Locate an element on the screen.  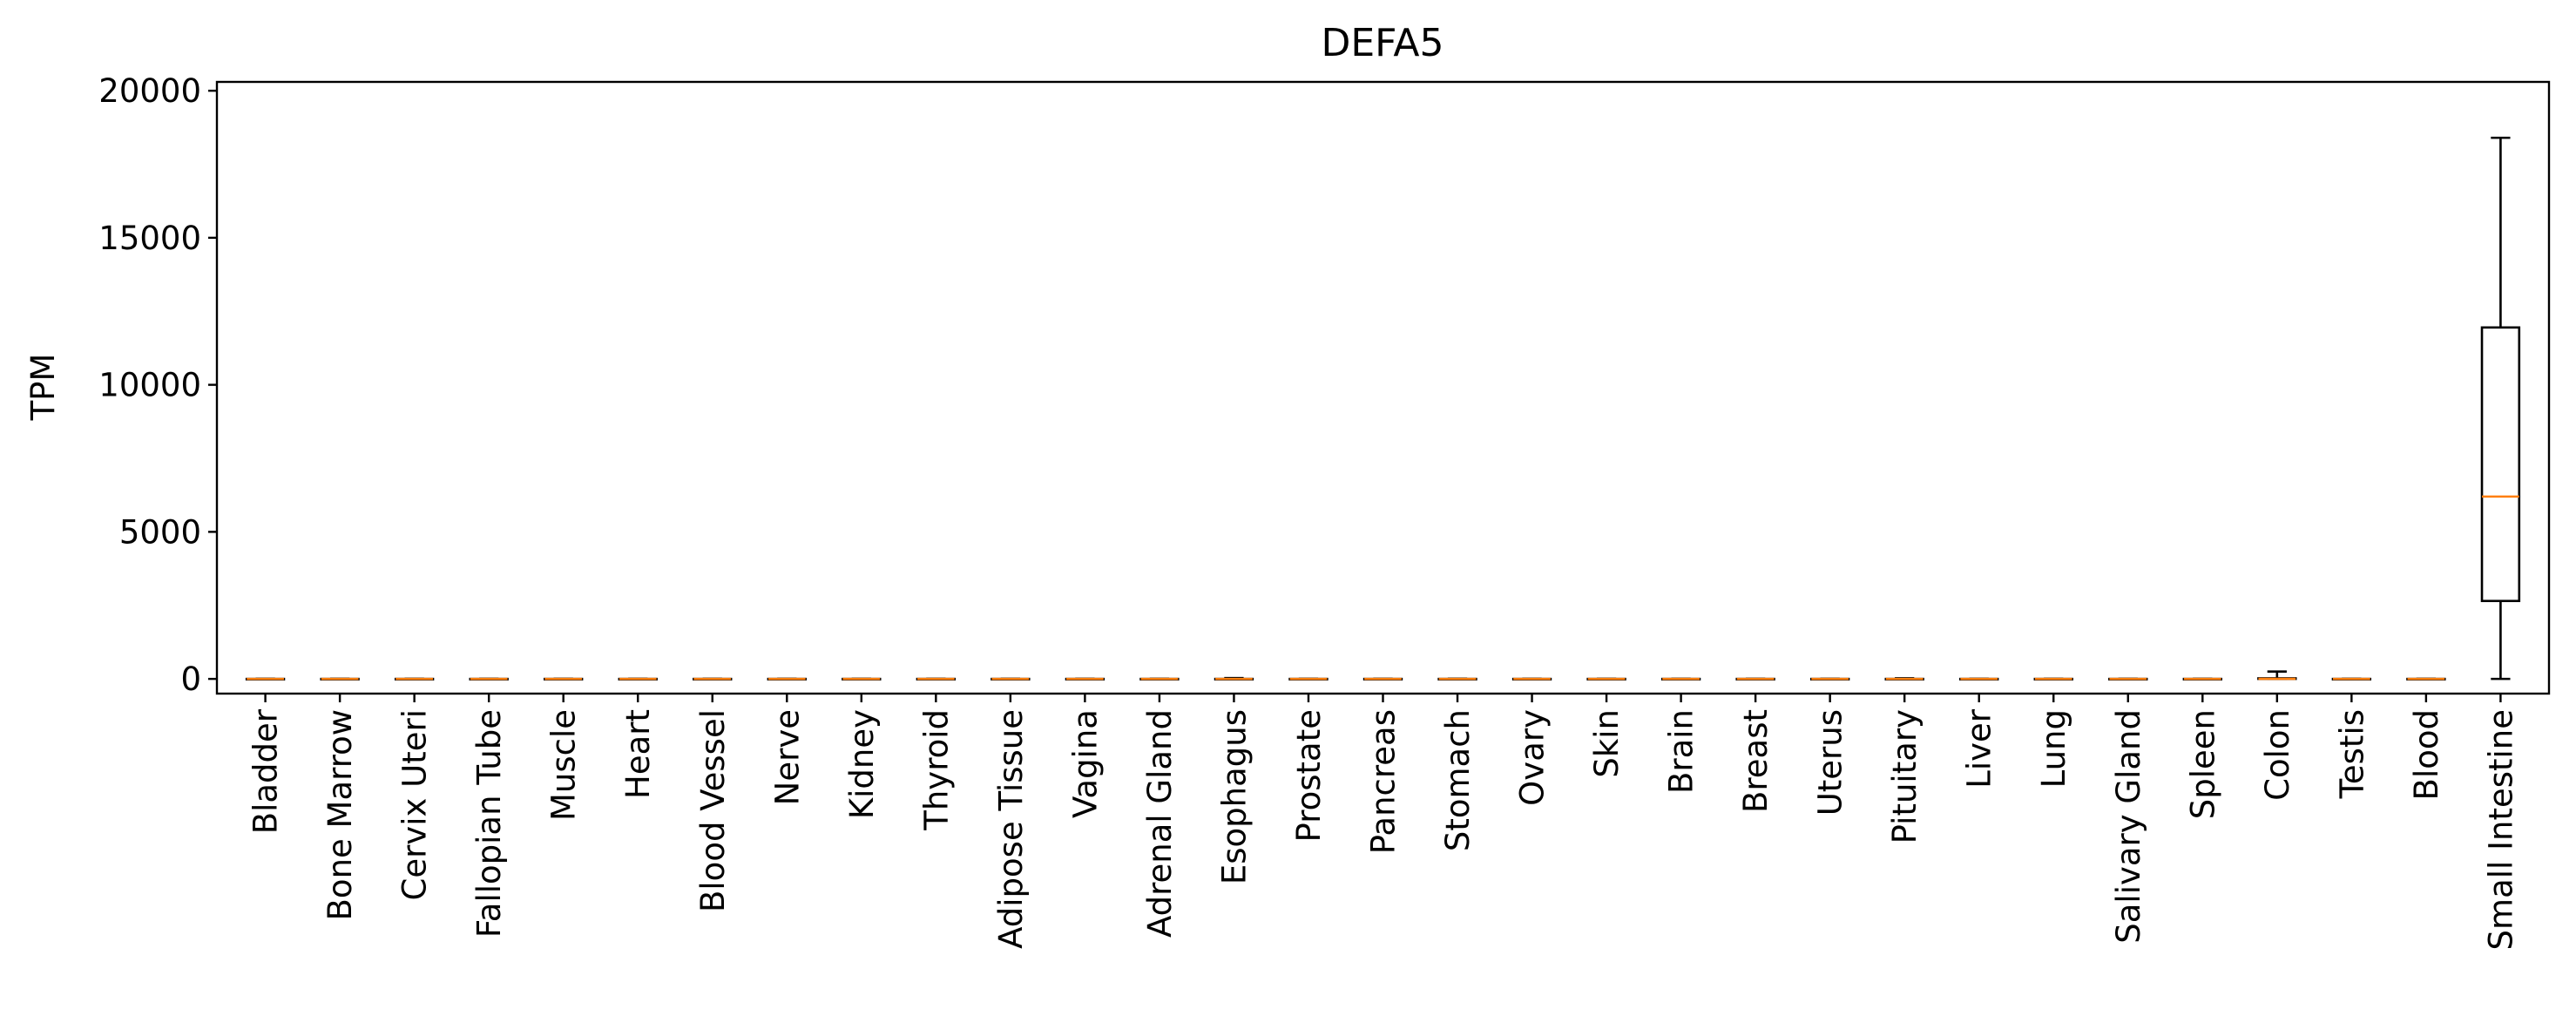
y-tick-label: 0 is located at coordinates (190, 679).